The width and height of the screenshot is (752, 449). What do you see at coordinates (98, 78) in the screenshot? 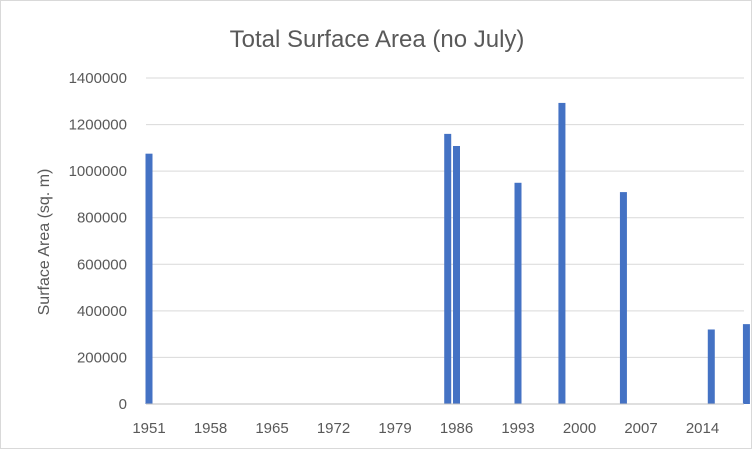
I see `y-tick-label: 1400000` at bounding box center [98, 78].